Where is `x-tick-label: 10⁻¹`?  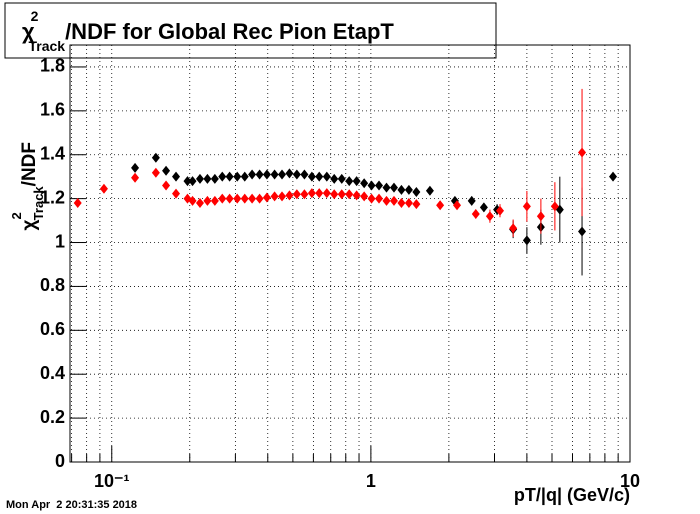
x-tick-label: 10⁻¹ is located at coordinates (112, 481).